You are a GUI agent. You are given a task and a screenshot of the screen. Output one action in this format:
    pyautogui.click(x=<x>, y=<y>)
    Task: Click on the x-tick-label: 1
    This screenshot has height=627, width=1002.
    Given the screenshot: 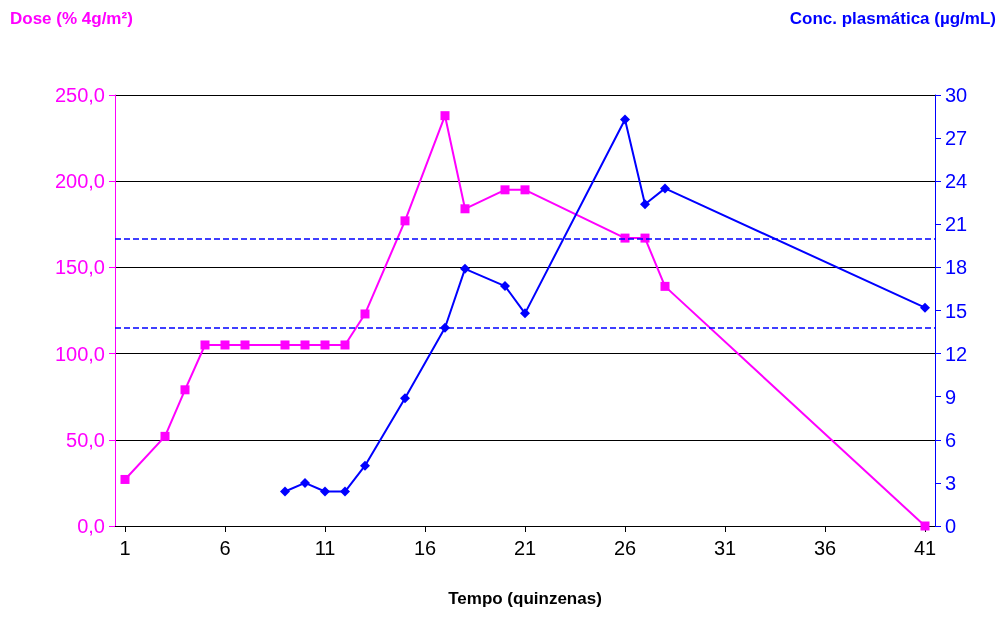 What is the action you would take?
    pyautogui.click(x=125, y=548)
    